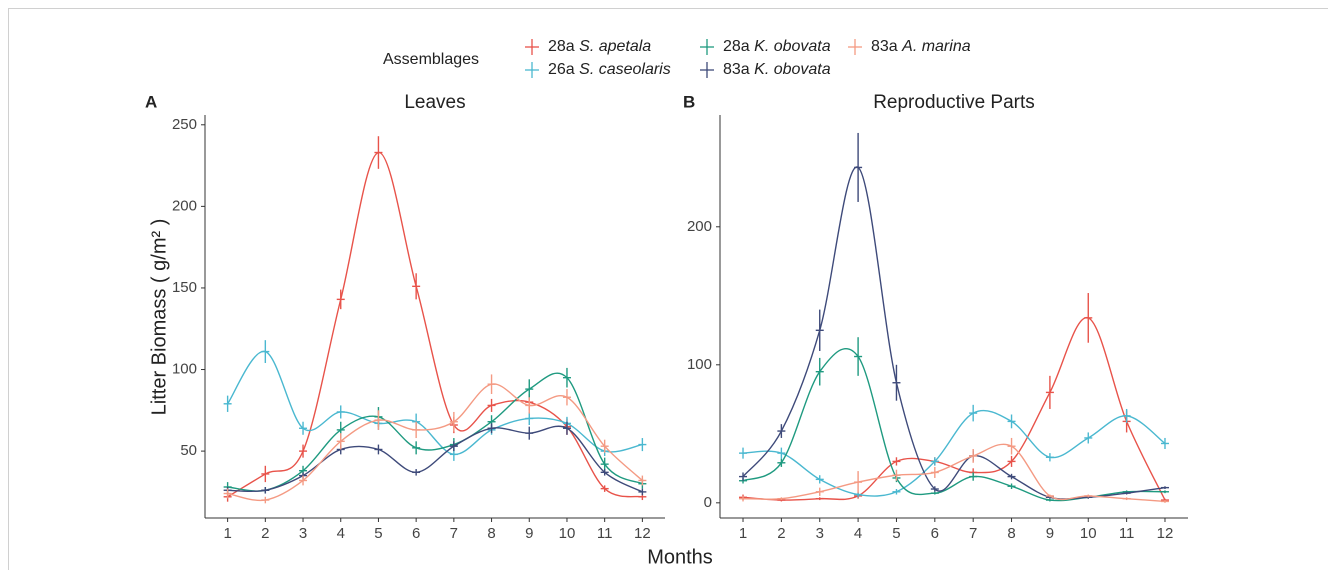  Describe the element at coordinates (921, 46) in the screenshot. I see `legend-label: 83a A. marina` at that location.